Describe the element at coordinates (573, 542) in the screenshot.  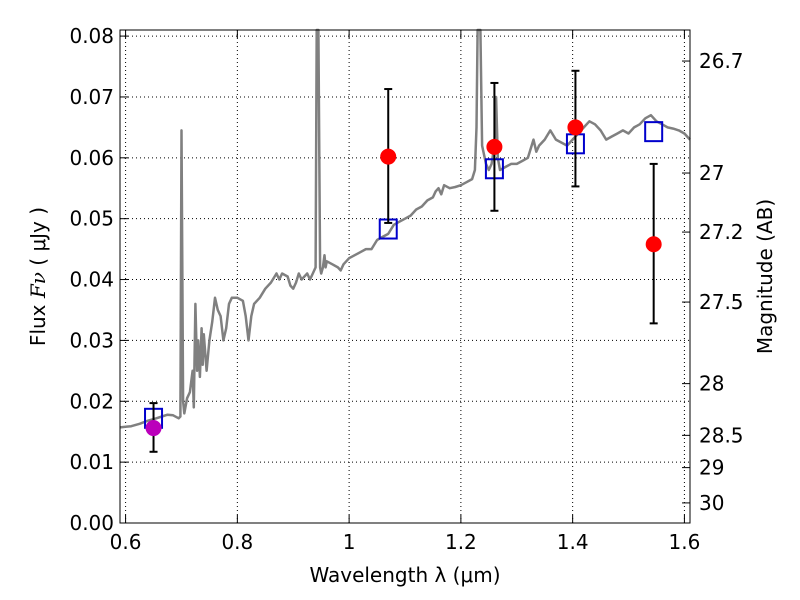
I see `x-tick-label: 1.4` at that location.